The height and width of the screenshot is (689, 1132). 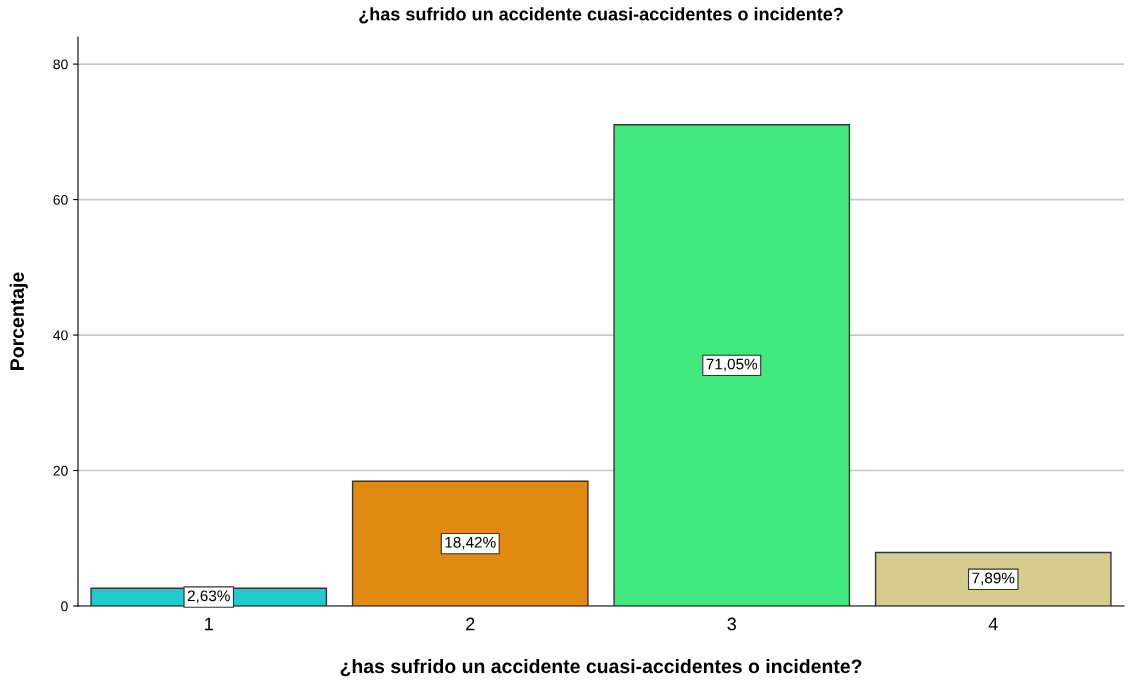 What do you see at coordinates (60, 335) in the screenshot?
I see `y-tick-label: 40` at bounding box center [60, 335].